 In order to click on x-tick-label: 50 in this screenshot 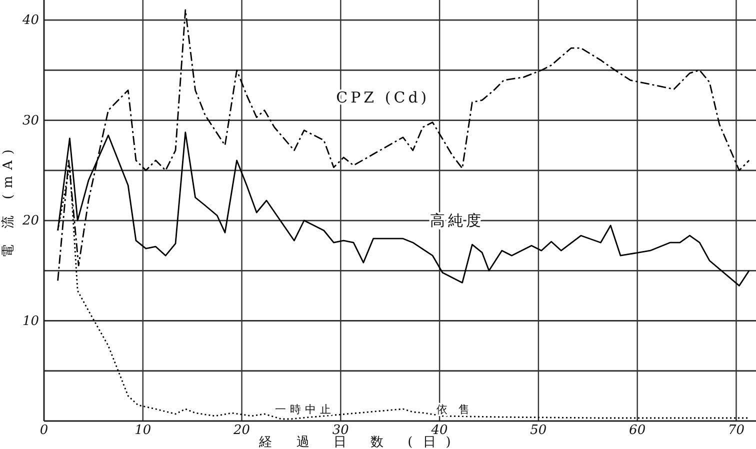, I will do `click(538, 430)`.